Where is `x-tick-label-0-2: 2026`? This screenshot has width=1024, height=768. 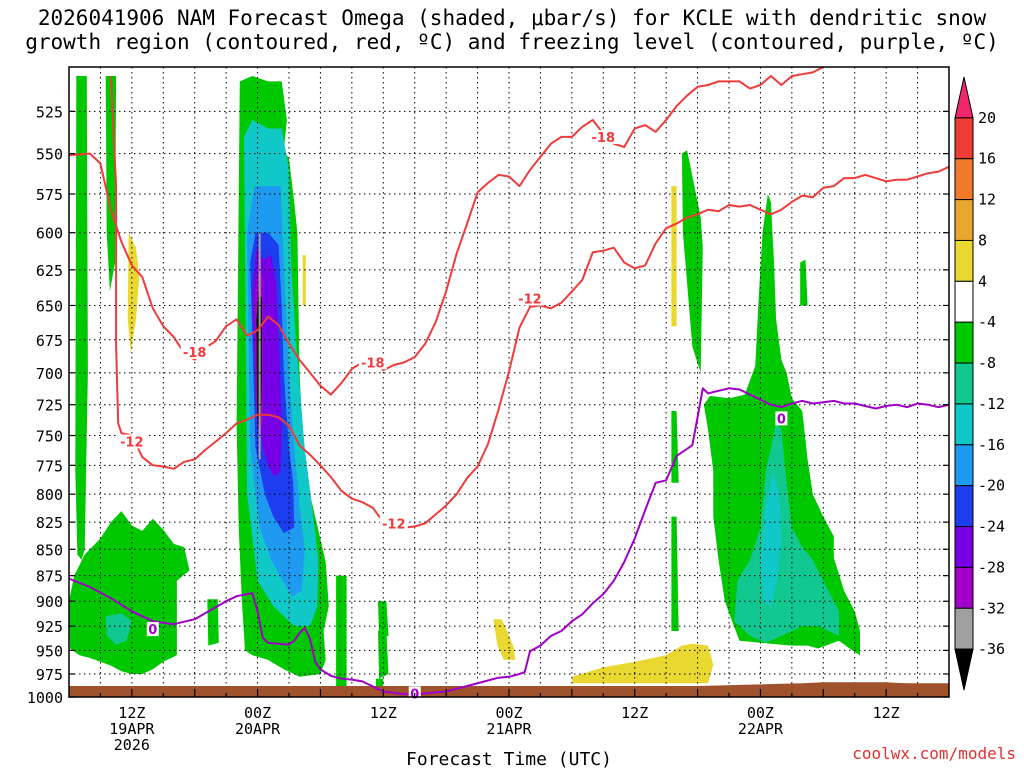
x-tick-label-0-2: 2026 is located at coordinates (132, 745).